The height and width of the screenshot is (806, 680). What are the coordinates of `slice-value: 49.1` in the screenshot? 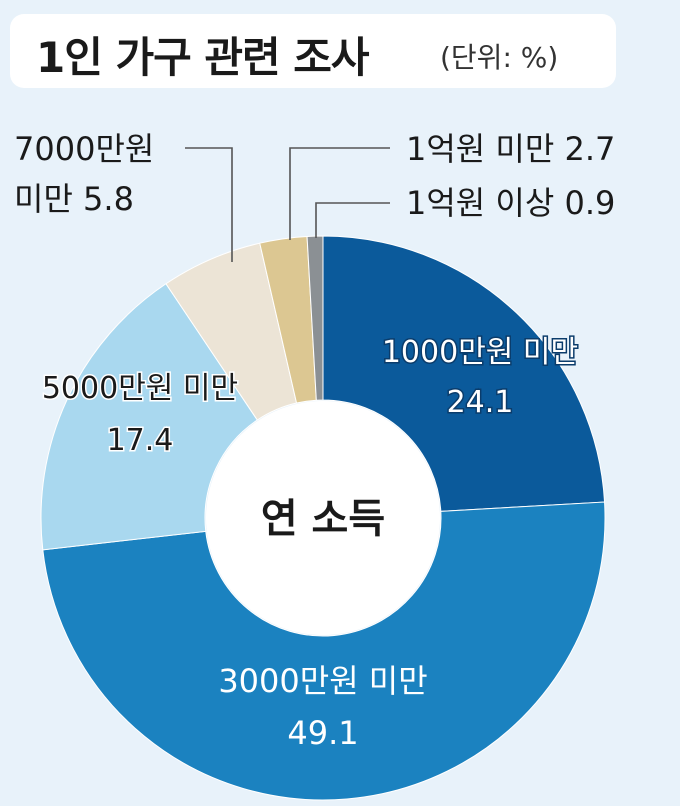 It's located at (322, 733).